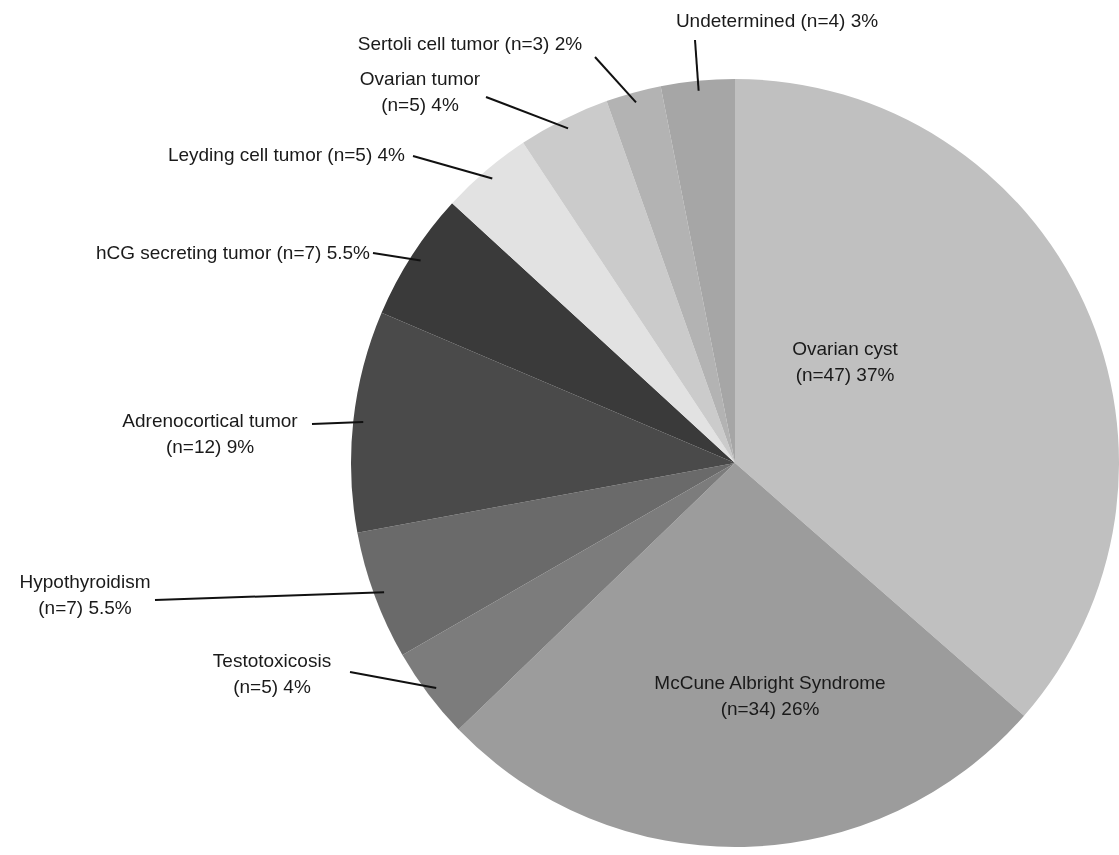  I want to click on data-label: (n=7) 5.5%, so click(85, 608).